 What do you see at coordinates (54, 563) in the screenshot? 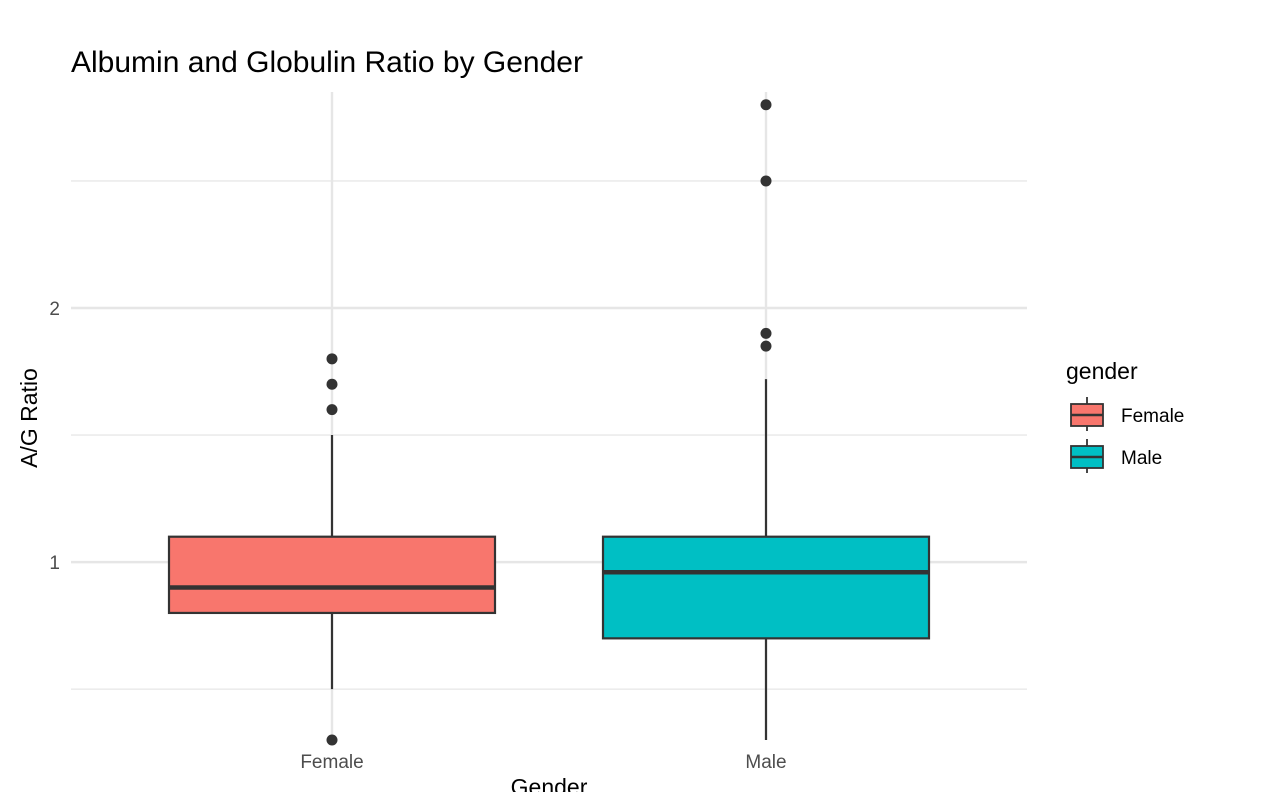
I see `y-tick-label: 1` at bounding box center [54, 563].